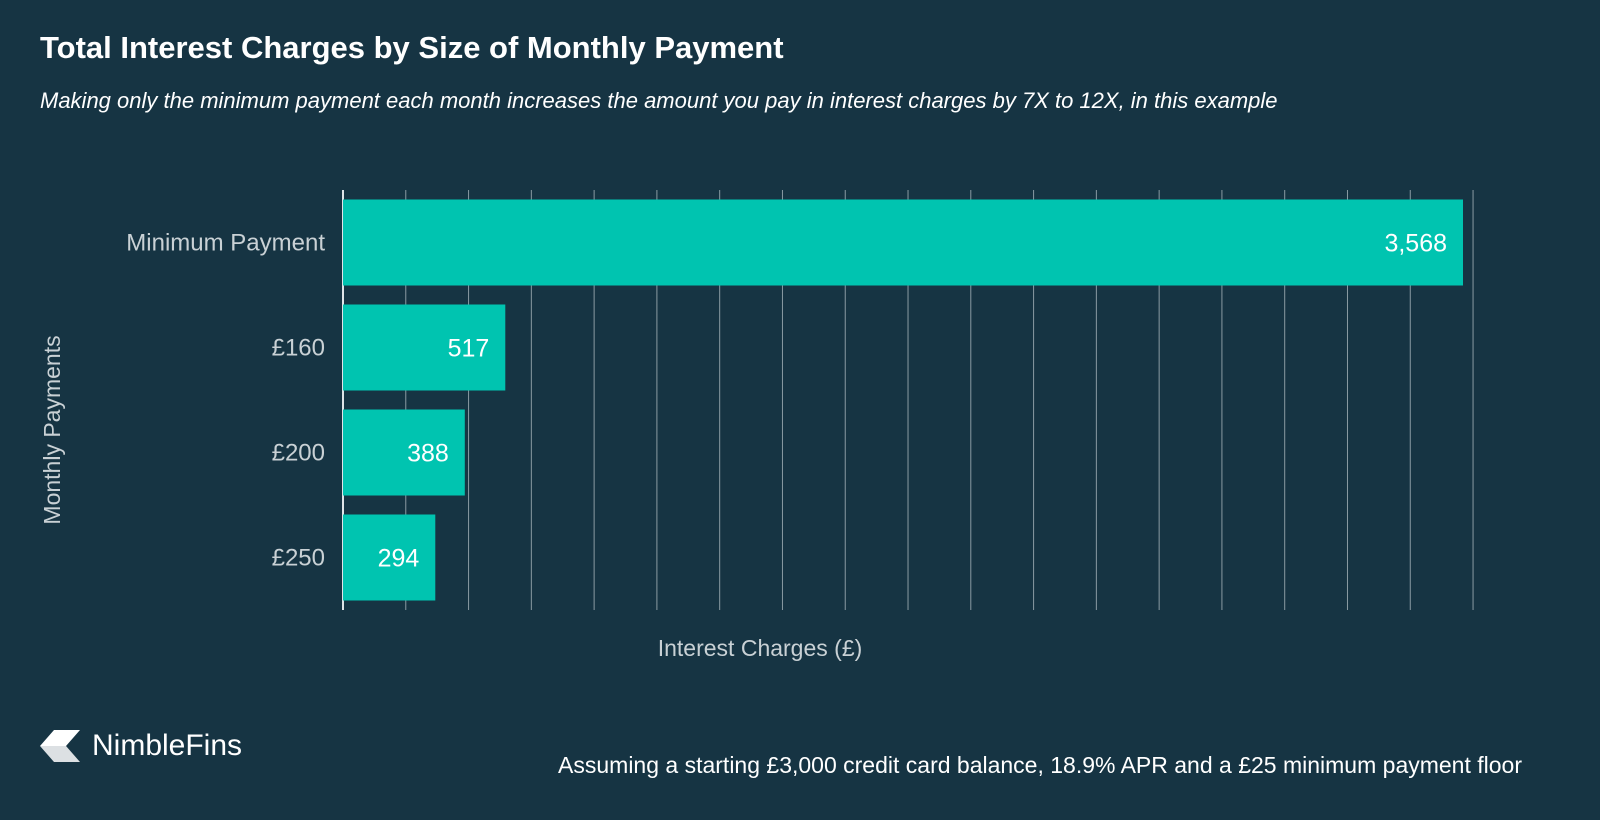  I want to click on x-axis-label: Interest Charges (£), so click(760, 648).